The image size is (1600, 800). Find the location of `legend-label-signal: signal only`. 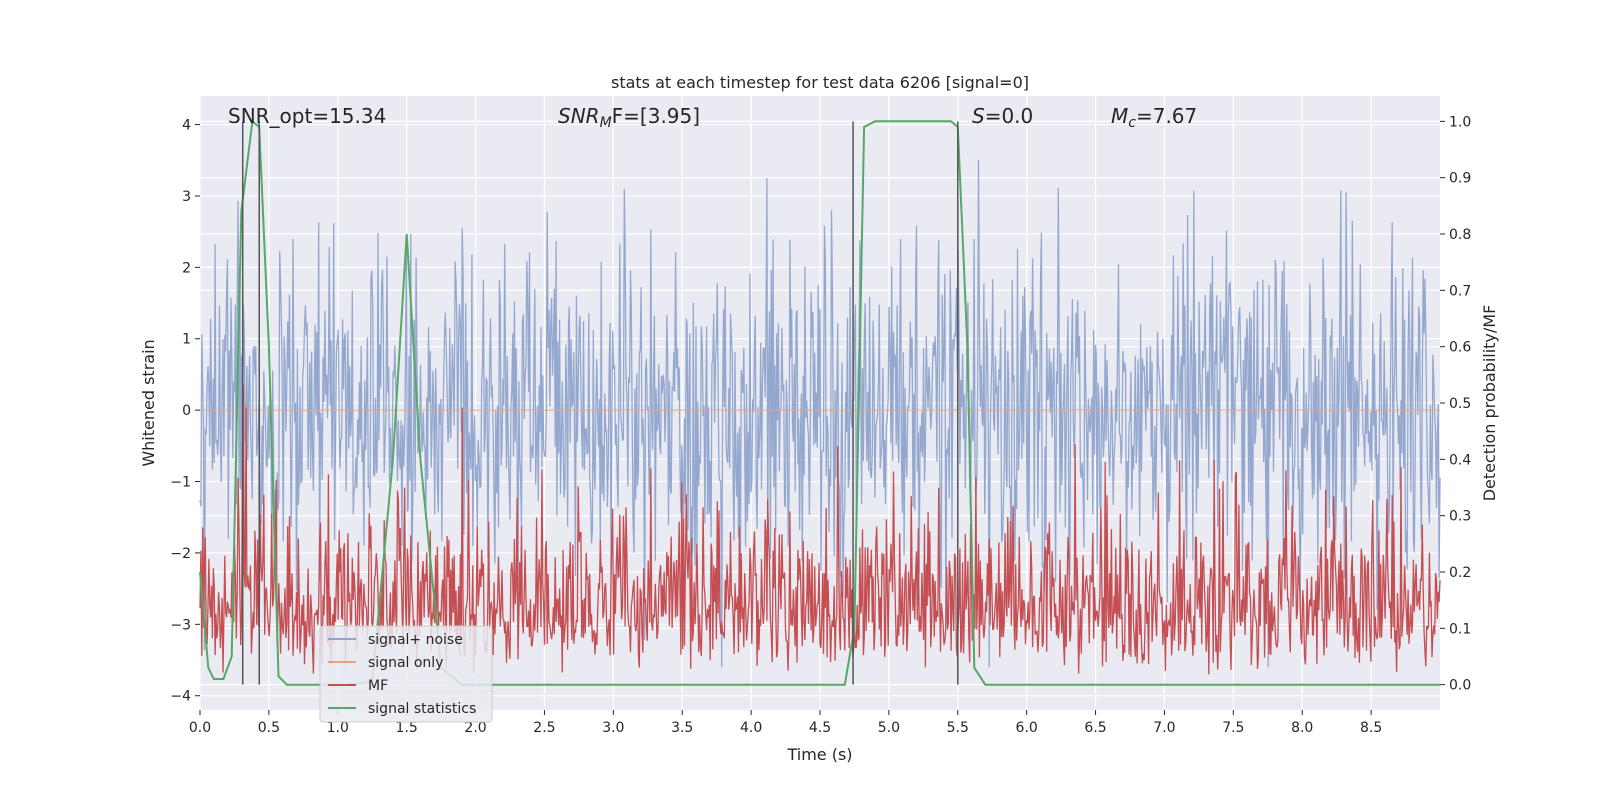

legend-label-signal: signal only is located at coordinates (405, 663).